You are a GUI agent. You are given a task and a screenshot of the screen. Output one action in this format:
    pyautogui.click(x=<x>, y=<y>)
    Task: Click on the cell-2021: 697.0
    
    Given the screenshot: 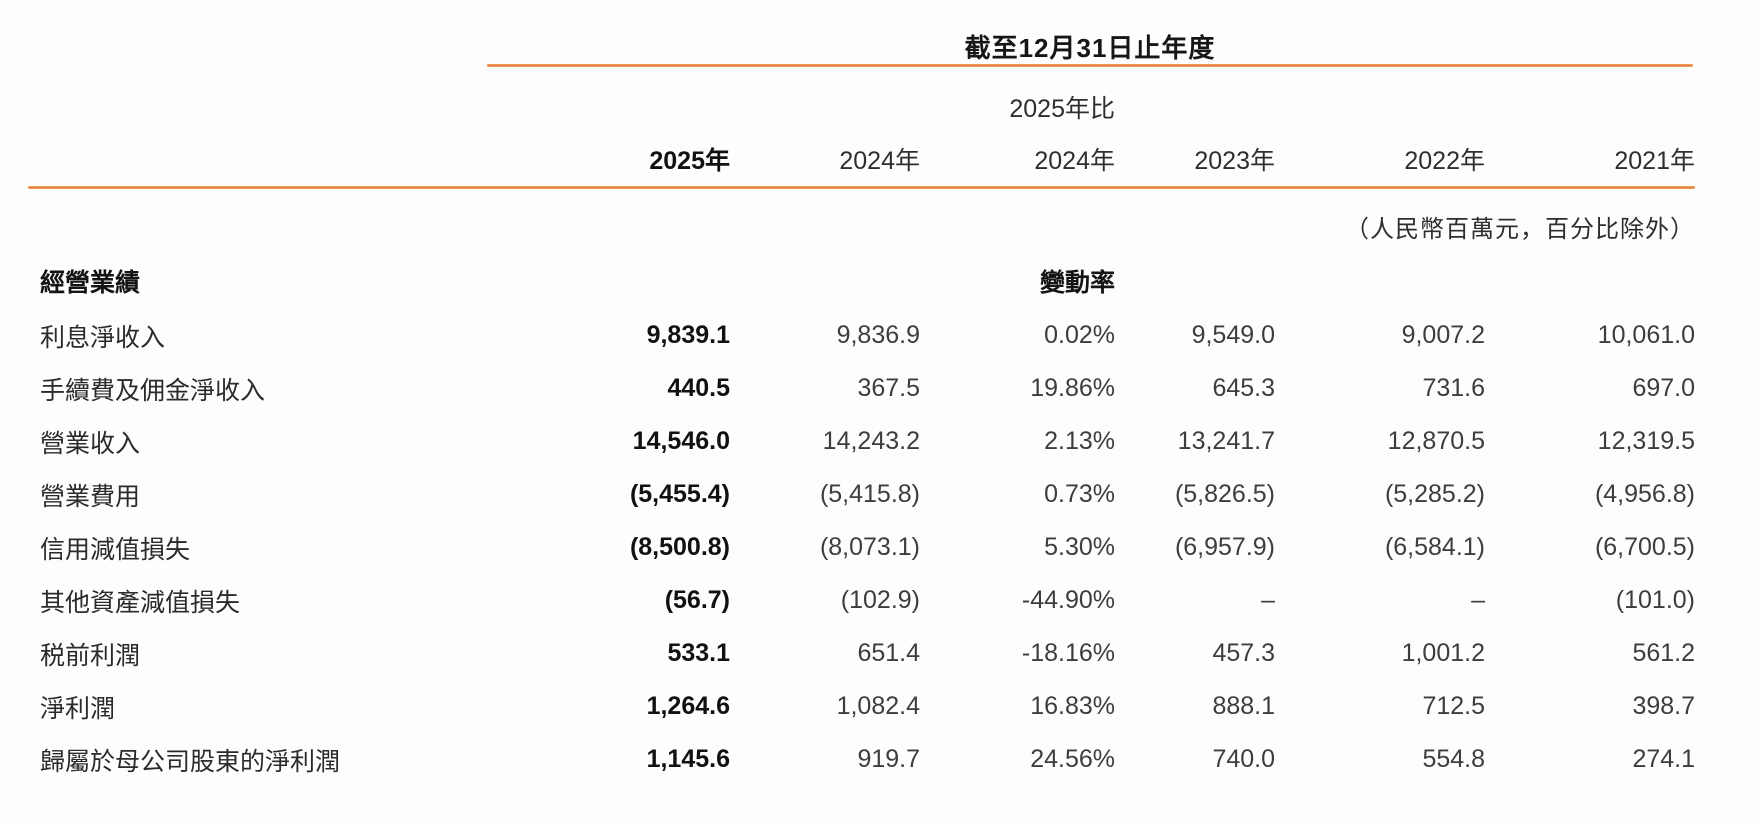 What is the action you would take?
    pyautogui.click(x=1663, y=388)
    